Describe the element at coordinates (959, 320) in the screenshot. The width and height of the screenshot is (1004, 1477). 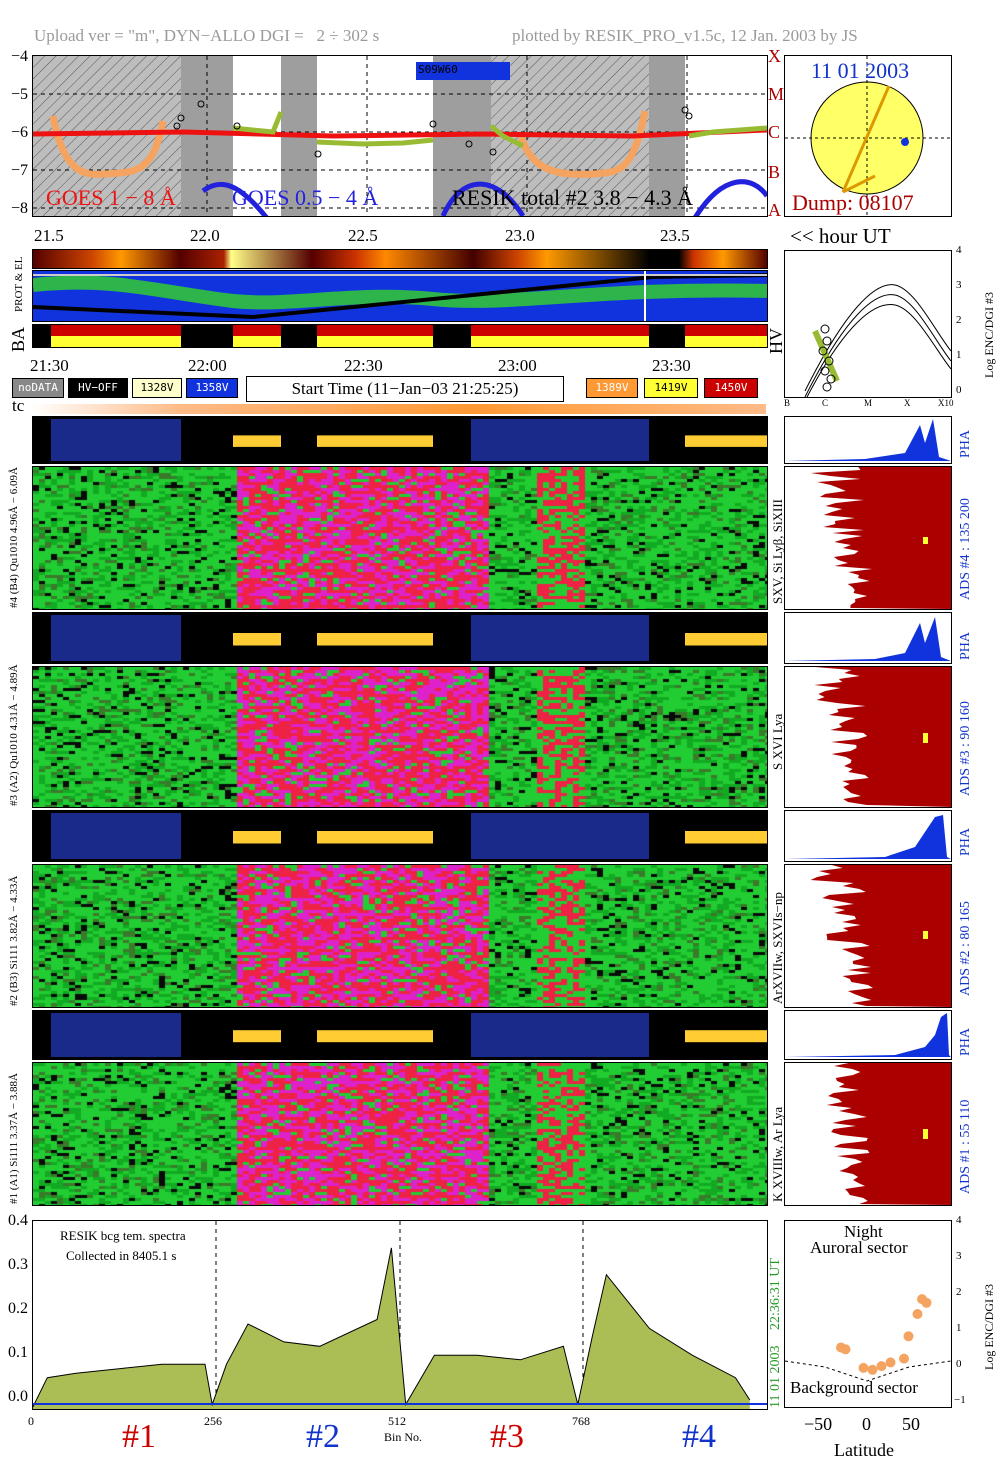
I see `orbit-ytick: 2` at that location.